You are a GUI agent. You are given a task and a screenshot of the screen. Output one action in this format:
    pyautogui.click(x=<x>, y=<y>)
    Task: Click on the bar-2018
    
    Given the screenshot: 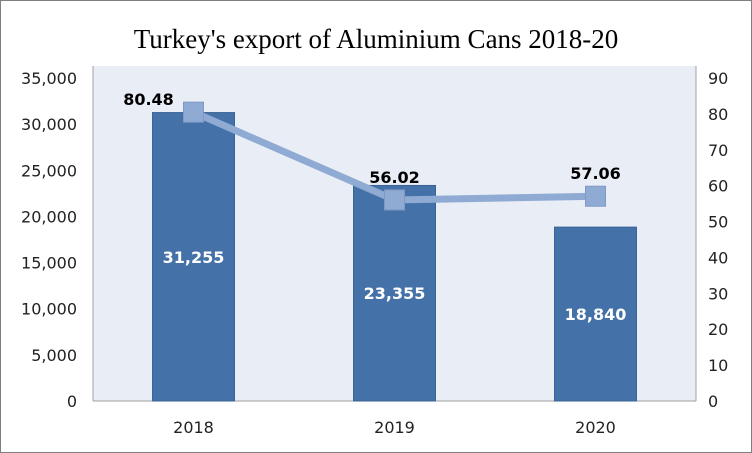 What is the action you would take?
    pyautogui.click(x=193, y=257)
    